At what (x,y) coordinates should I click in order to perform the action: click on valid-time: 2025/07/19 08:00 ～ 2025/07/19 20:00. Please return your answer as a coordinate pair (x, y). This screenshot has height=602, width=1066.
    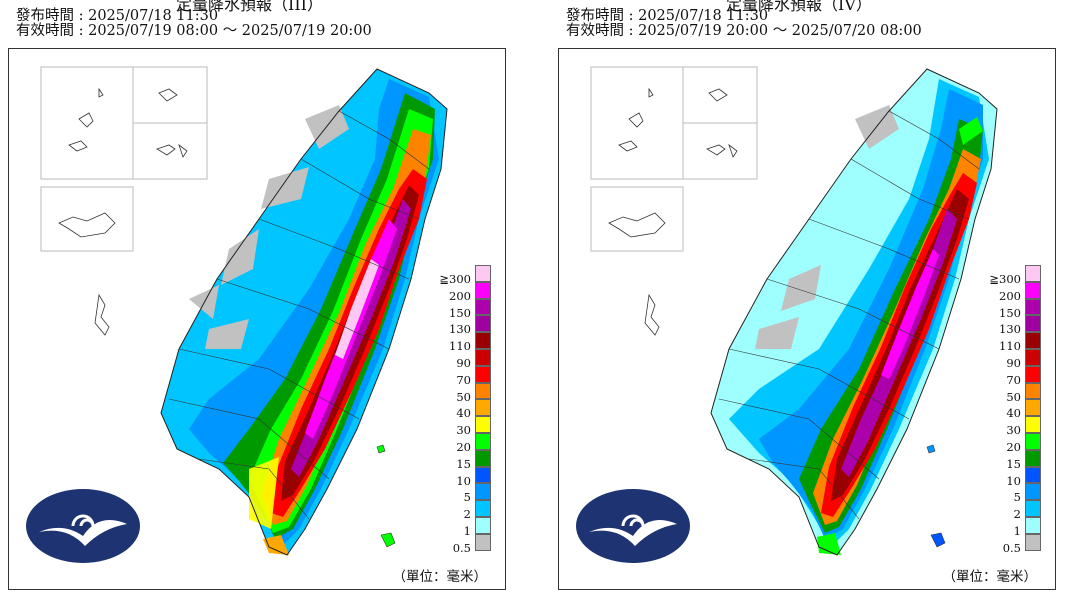
    Looking at the image, I should click on (230, 31).